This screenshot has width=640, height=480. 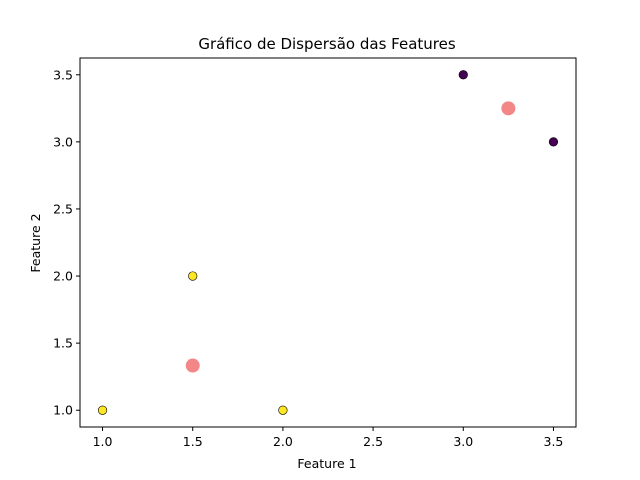 What do you see at coordinates (554, 441) in the screenshot?
I see `x-tick-label: 3.5` at bounding box center [554, 441].